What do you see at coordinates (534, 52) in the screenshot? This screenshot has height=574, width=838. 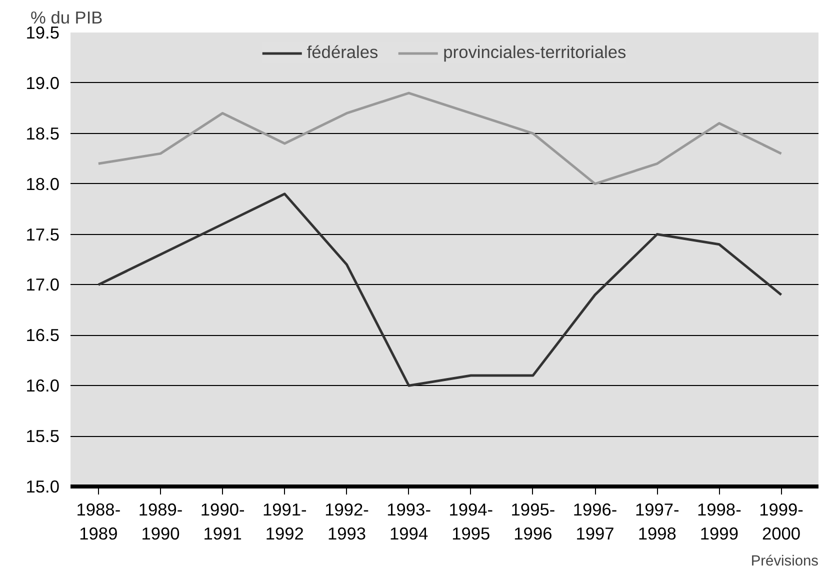 I see `legend-label: provinciales-territoriales` at bounding box center [534, 52].